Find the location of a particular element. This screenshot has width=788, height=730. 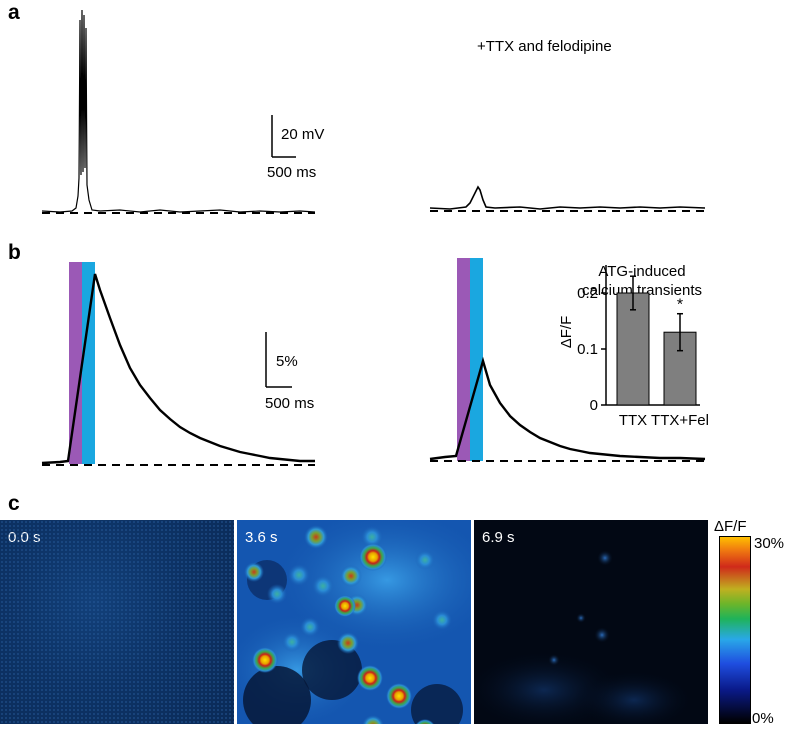

cell-field is located at coordinates (354, 622).